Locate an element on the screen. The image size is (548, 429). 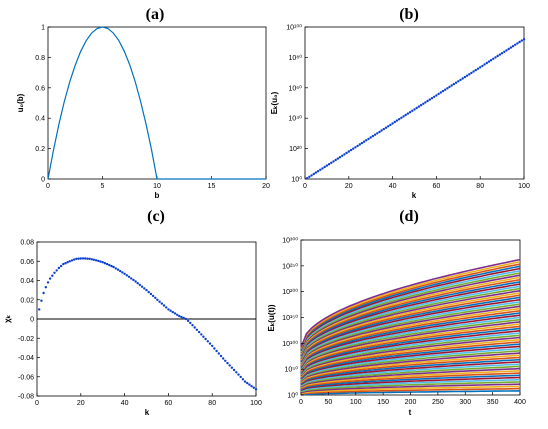
x-tick-label: 300 is located at coordinates (465, 402).